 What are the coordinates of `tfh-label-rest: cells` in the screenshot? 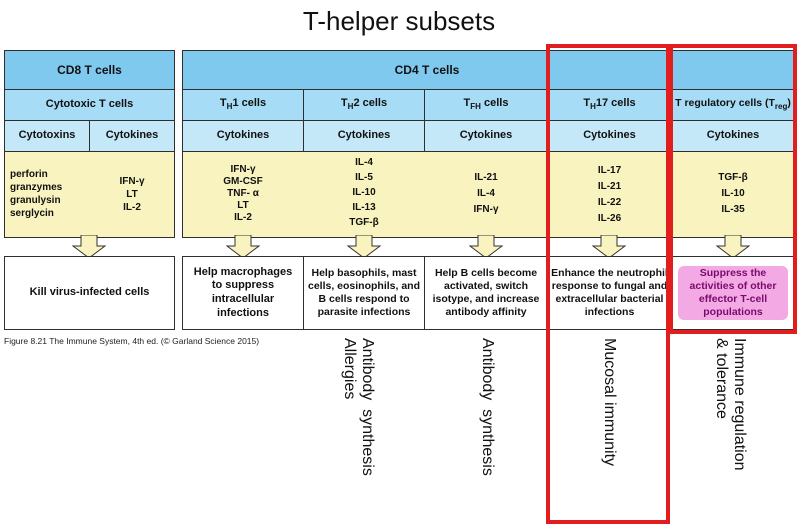 It's located at (494, 103).